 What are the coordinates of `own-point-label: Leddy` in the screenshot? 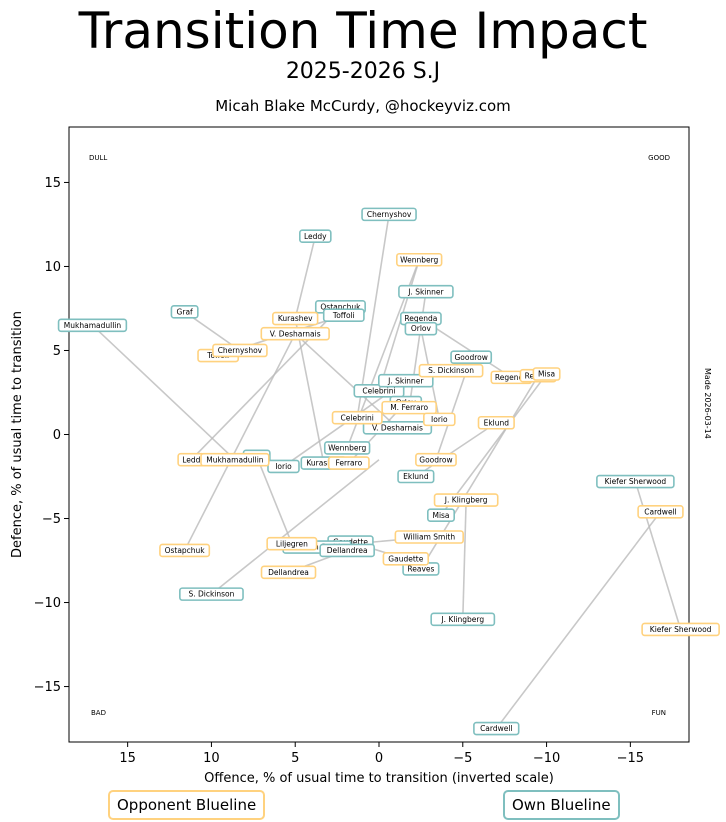 It's located at (315, 236).